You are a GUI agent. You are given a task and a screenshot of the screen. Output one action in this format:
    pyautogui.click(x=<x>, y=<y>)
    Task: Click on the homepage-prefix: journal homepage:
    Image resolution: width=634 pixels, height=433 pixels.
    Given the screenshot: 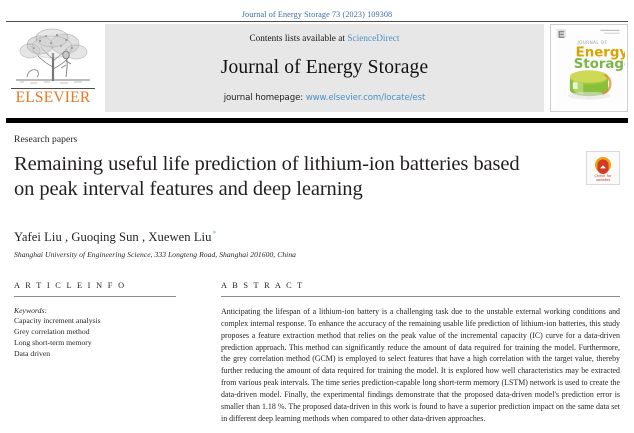 What is the action you would take?
    pyautogui.click(x=264, y=98)
    